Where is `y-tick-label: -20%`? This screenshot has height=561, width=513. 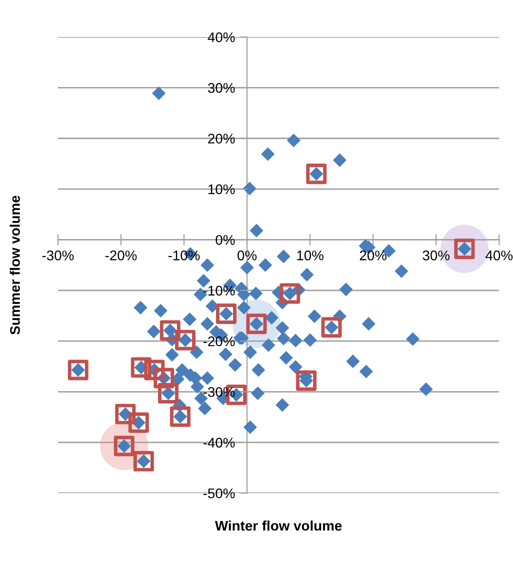
y-tick-label: -20% is located at coordinates (219, 341).